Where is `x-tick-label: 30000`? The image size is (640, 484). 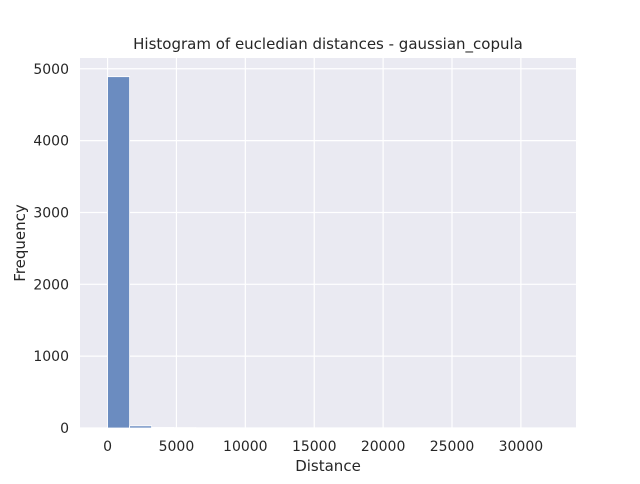
x-tick-label: 30000 is located at coordinates (521, 447).